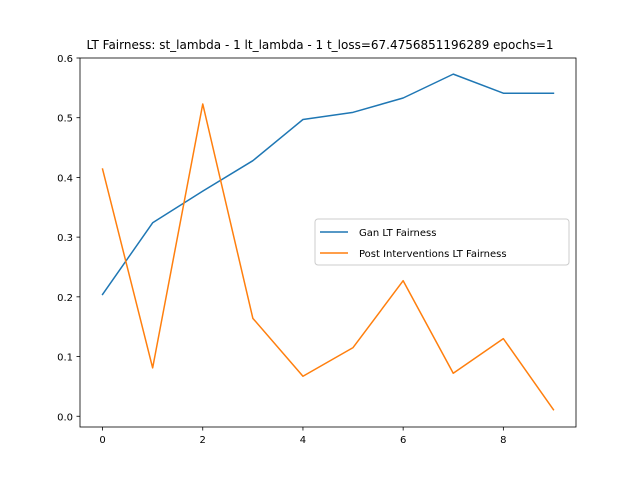  What do you see at coordinates (503, 440) in the screenshot?
I see `x-tick-label: 8` at bounding box center [503, 440].